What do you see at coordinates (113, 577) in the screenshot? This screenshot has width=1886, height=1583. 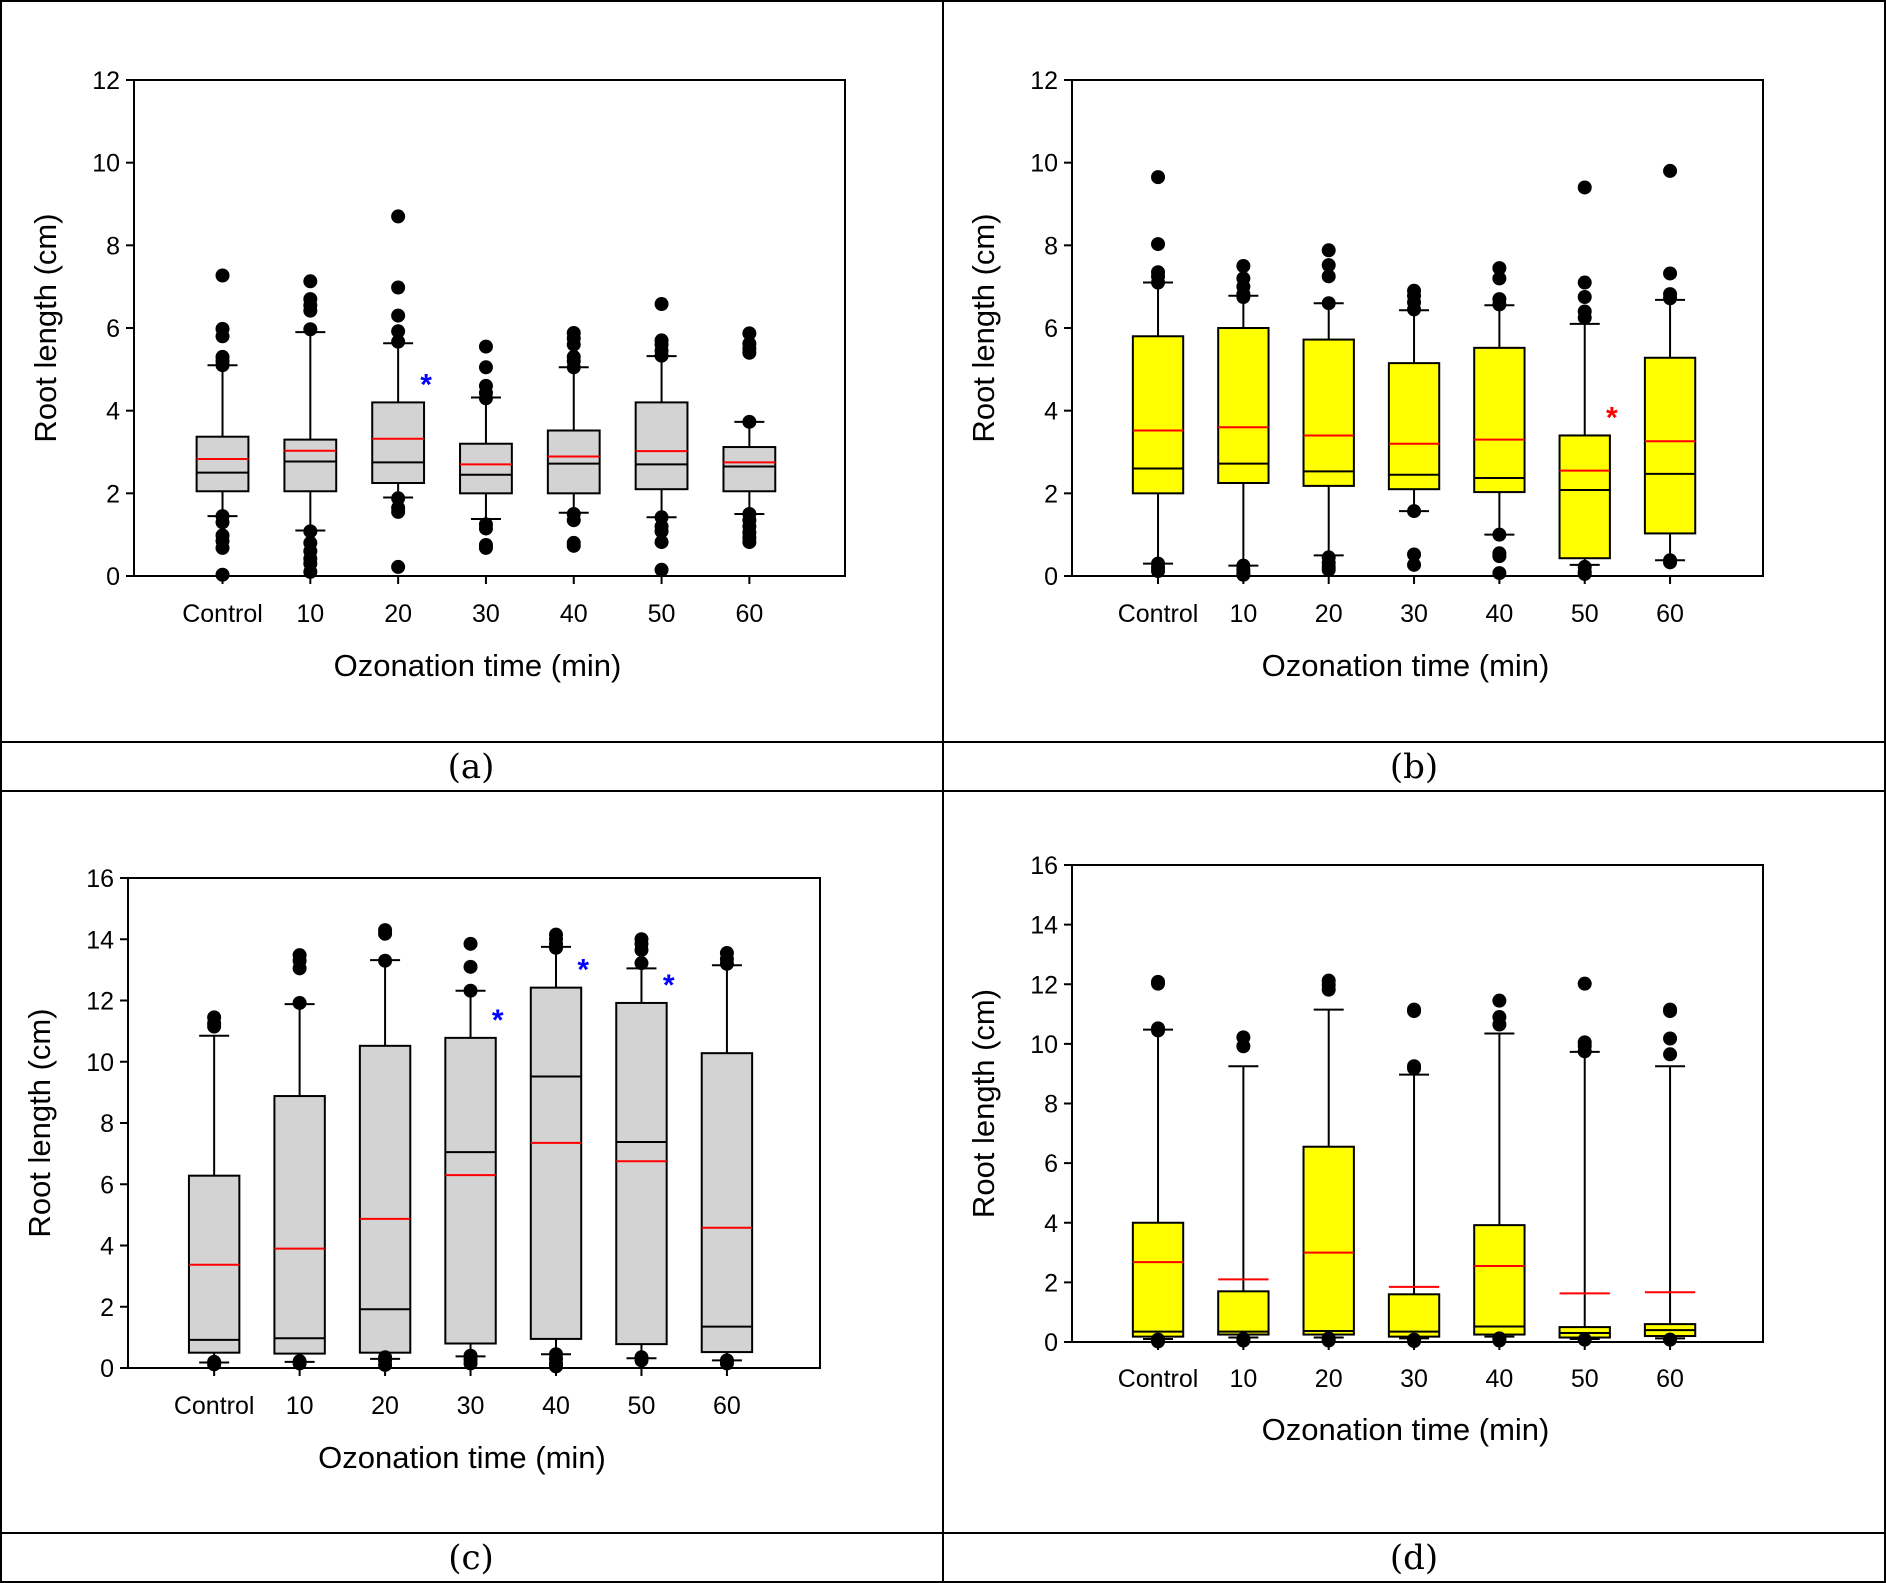 I see `y-tick-label: 0` at bounding box center [113, 577].